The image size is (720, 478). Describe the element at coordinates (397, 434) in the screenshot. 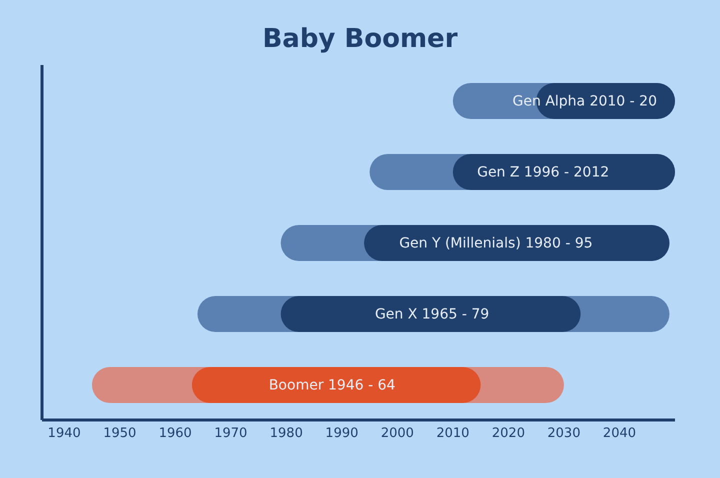

I see `x-tick-label: 2000` at that location.